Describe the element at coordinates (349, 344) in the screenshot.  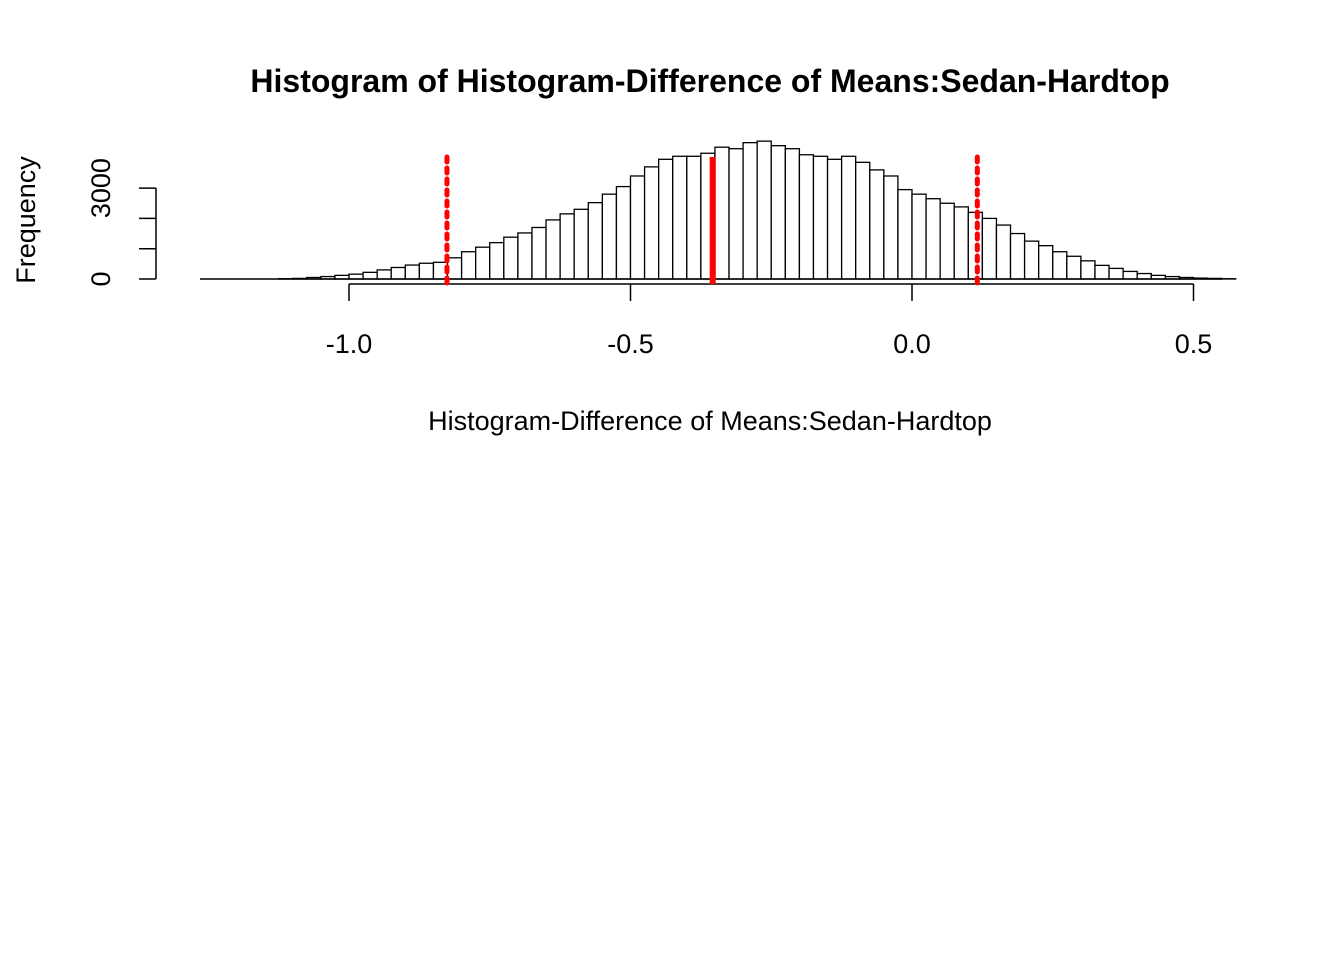
I see `x-tick-label: -1.0` at that location.